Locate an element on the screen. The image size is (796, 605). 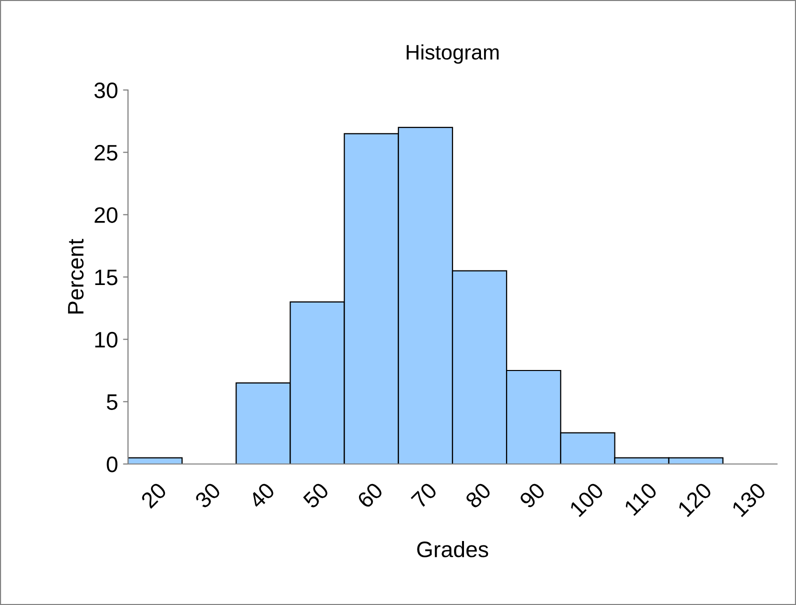
y-tick-label: 0 is located at coordinates (112, 464).